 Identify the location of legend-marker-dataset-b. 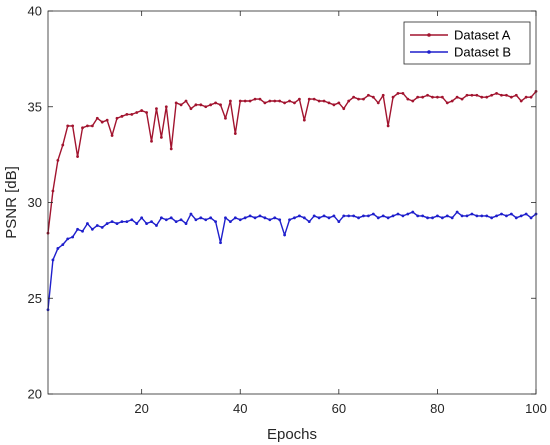
(429, 52).